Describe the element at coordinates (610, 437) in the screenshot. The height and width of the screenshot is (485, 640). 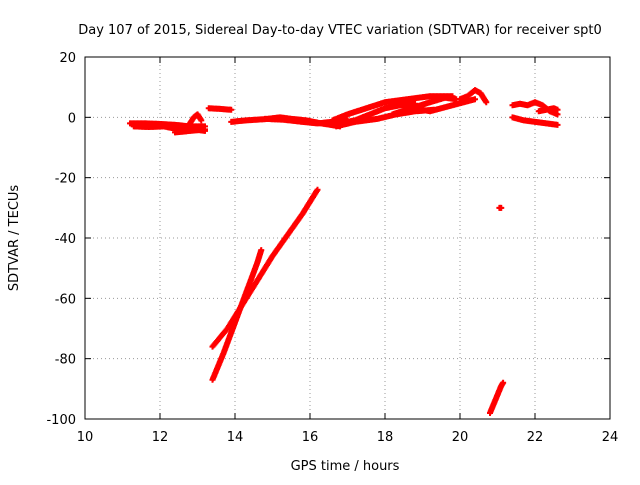
I see `x-tick-label: 24` at that location.